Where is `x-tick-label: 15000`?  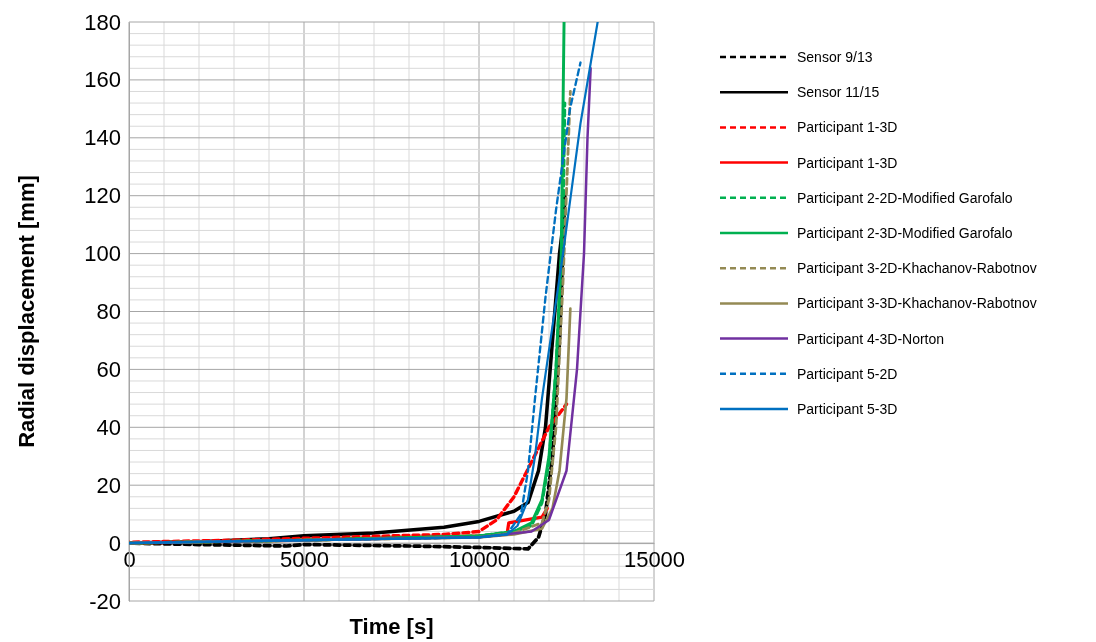
x-tick-label: 15000 is located at coordinates (654, 559).